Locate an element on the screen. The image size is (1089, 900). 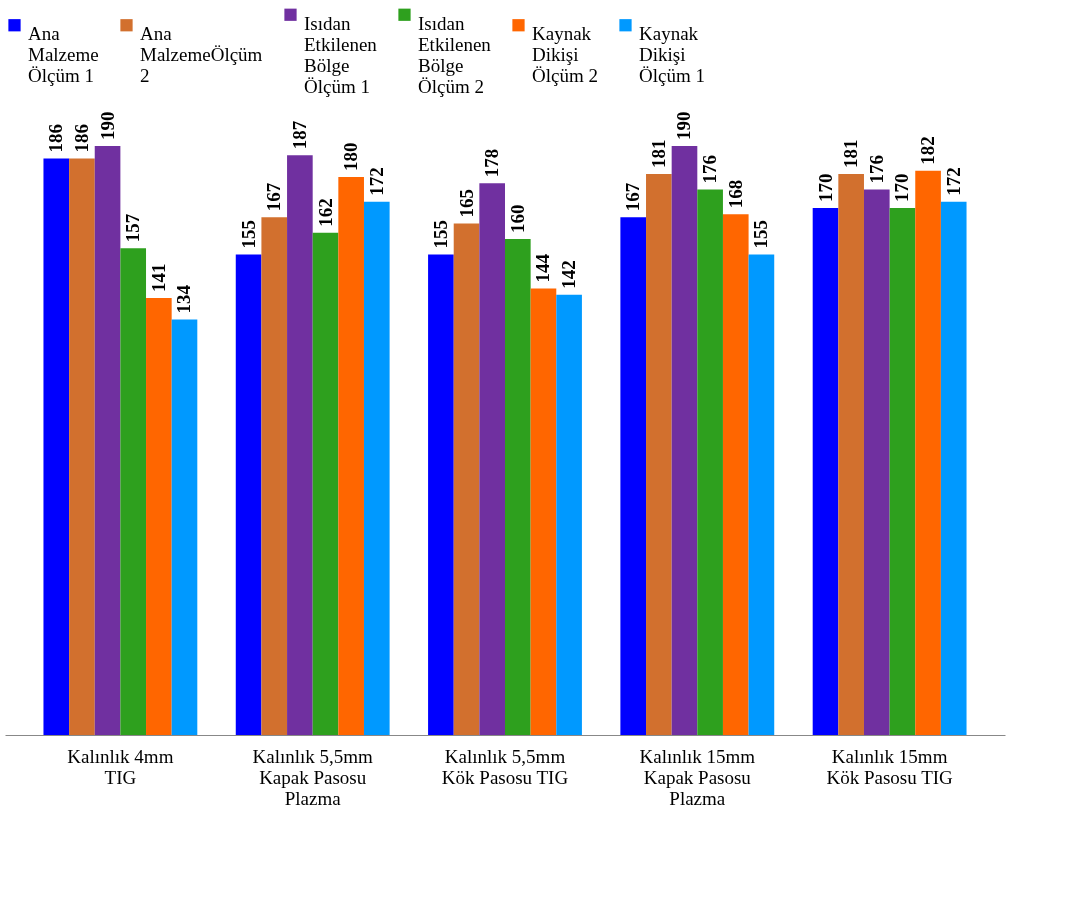
data-label: 134 is located at coordinates (184, 299).